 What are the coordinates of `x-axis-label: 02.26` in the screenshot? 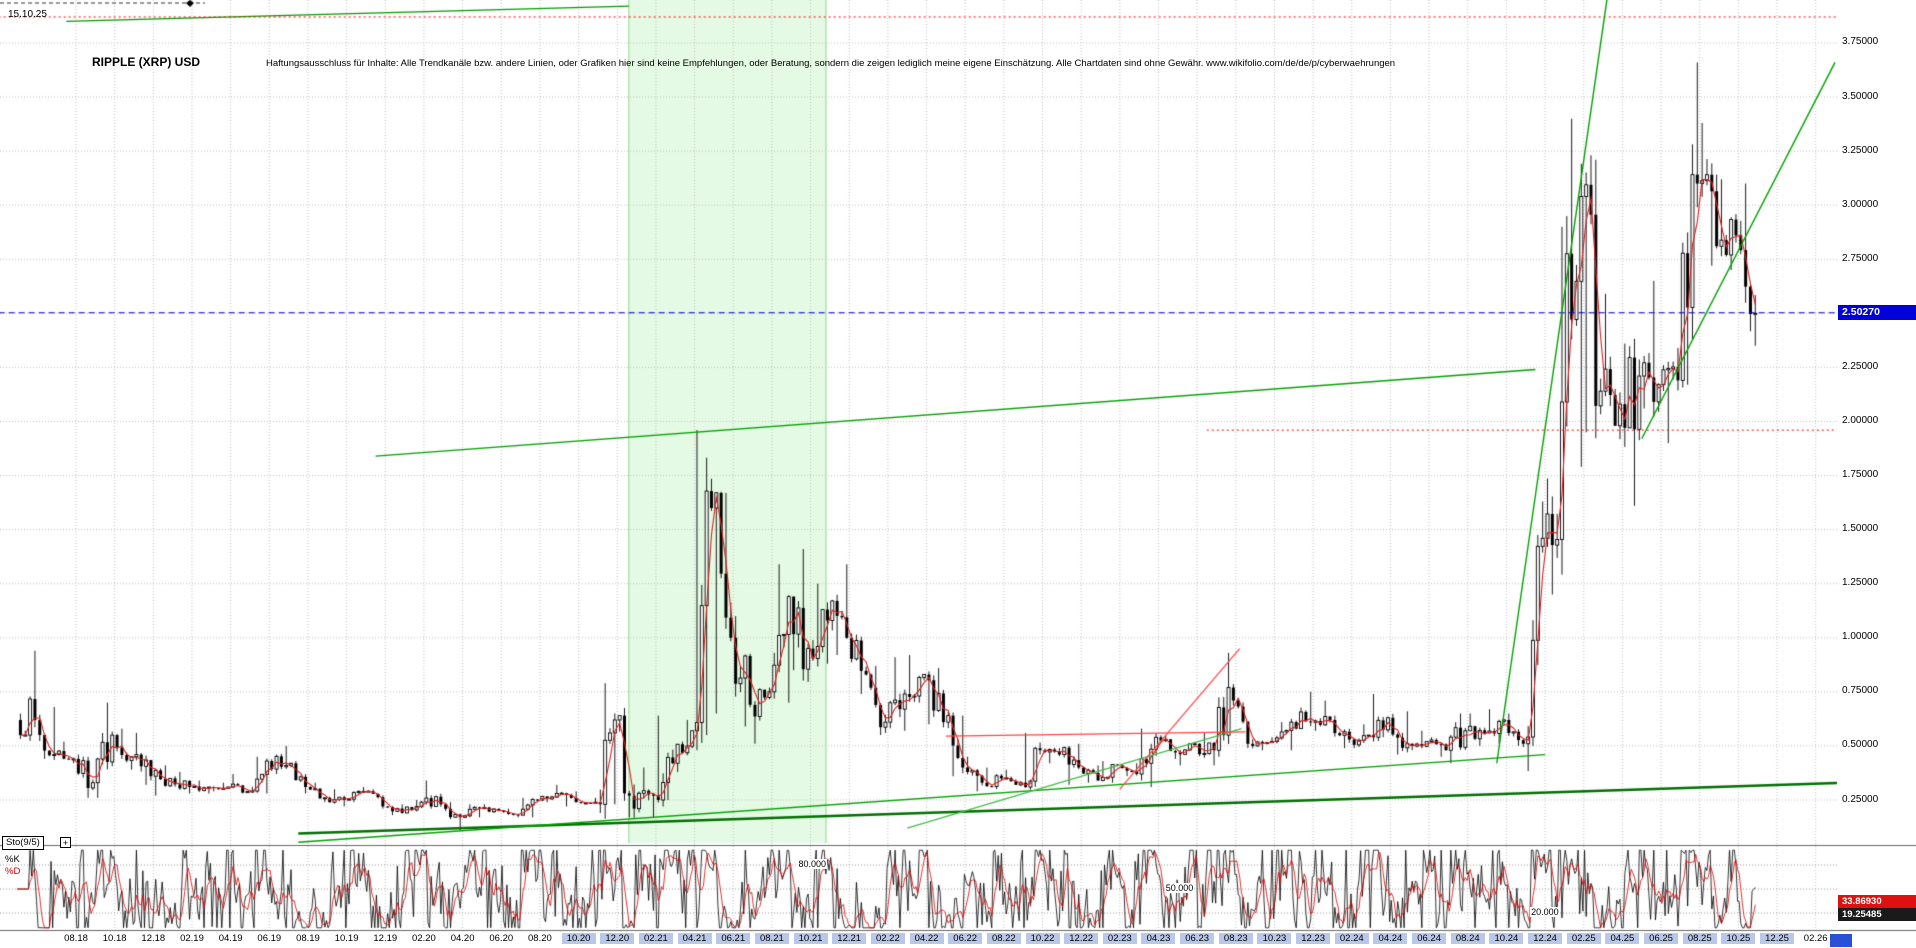 It's located at (1815, 938).